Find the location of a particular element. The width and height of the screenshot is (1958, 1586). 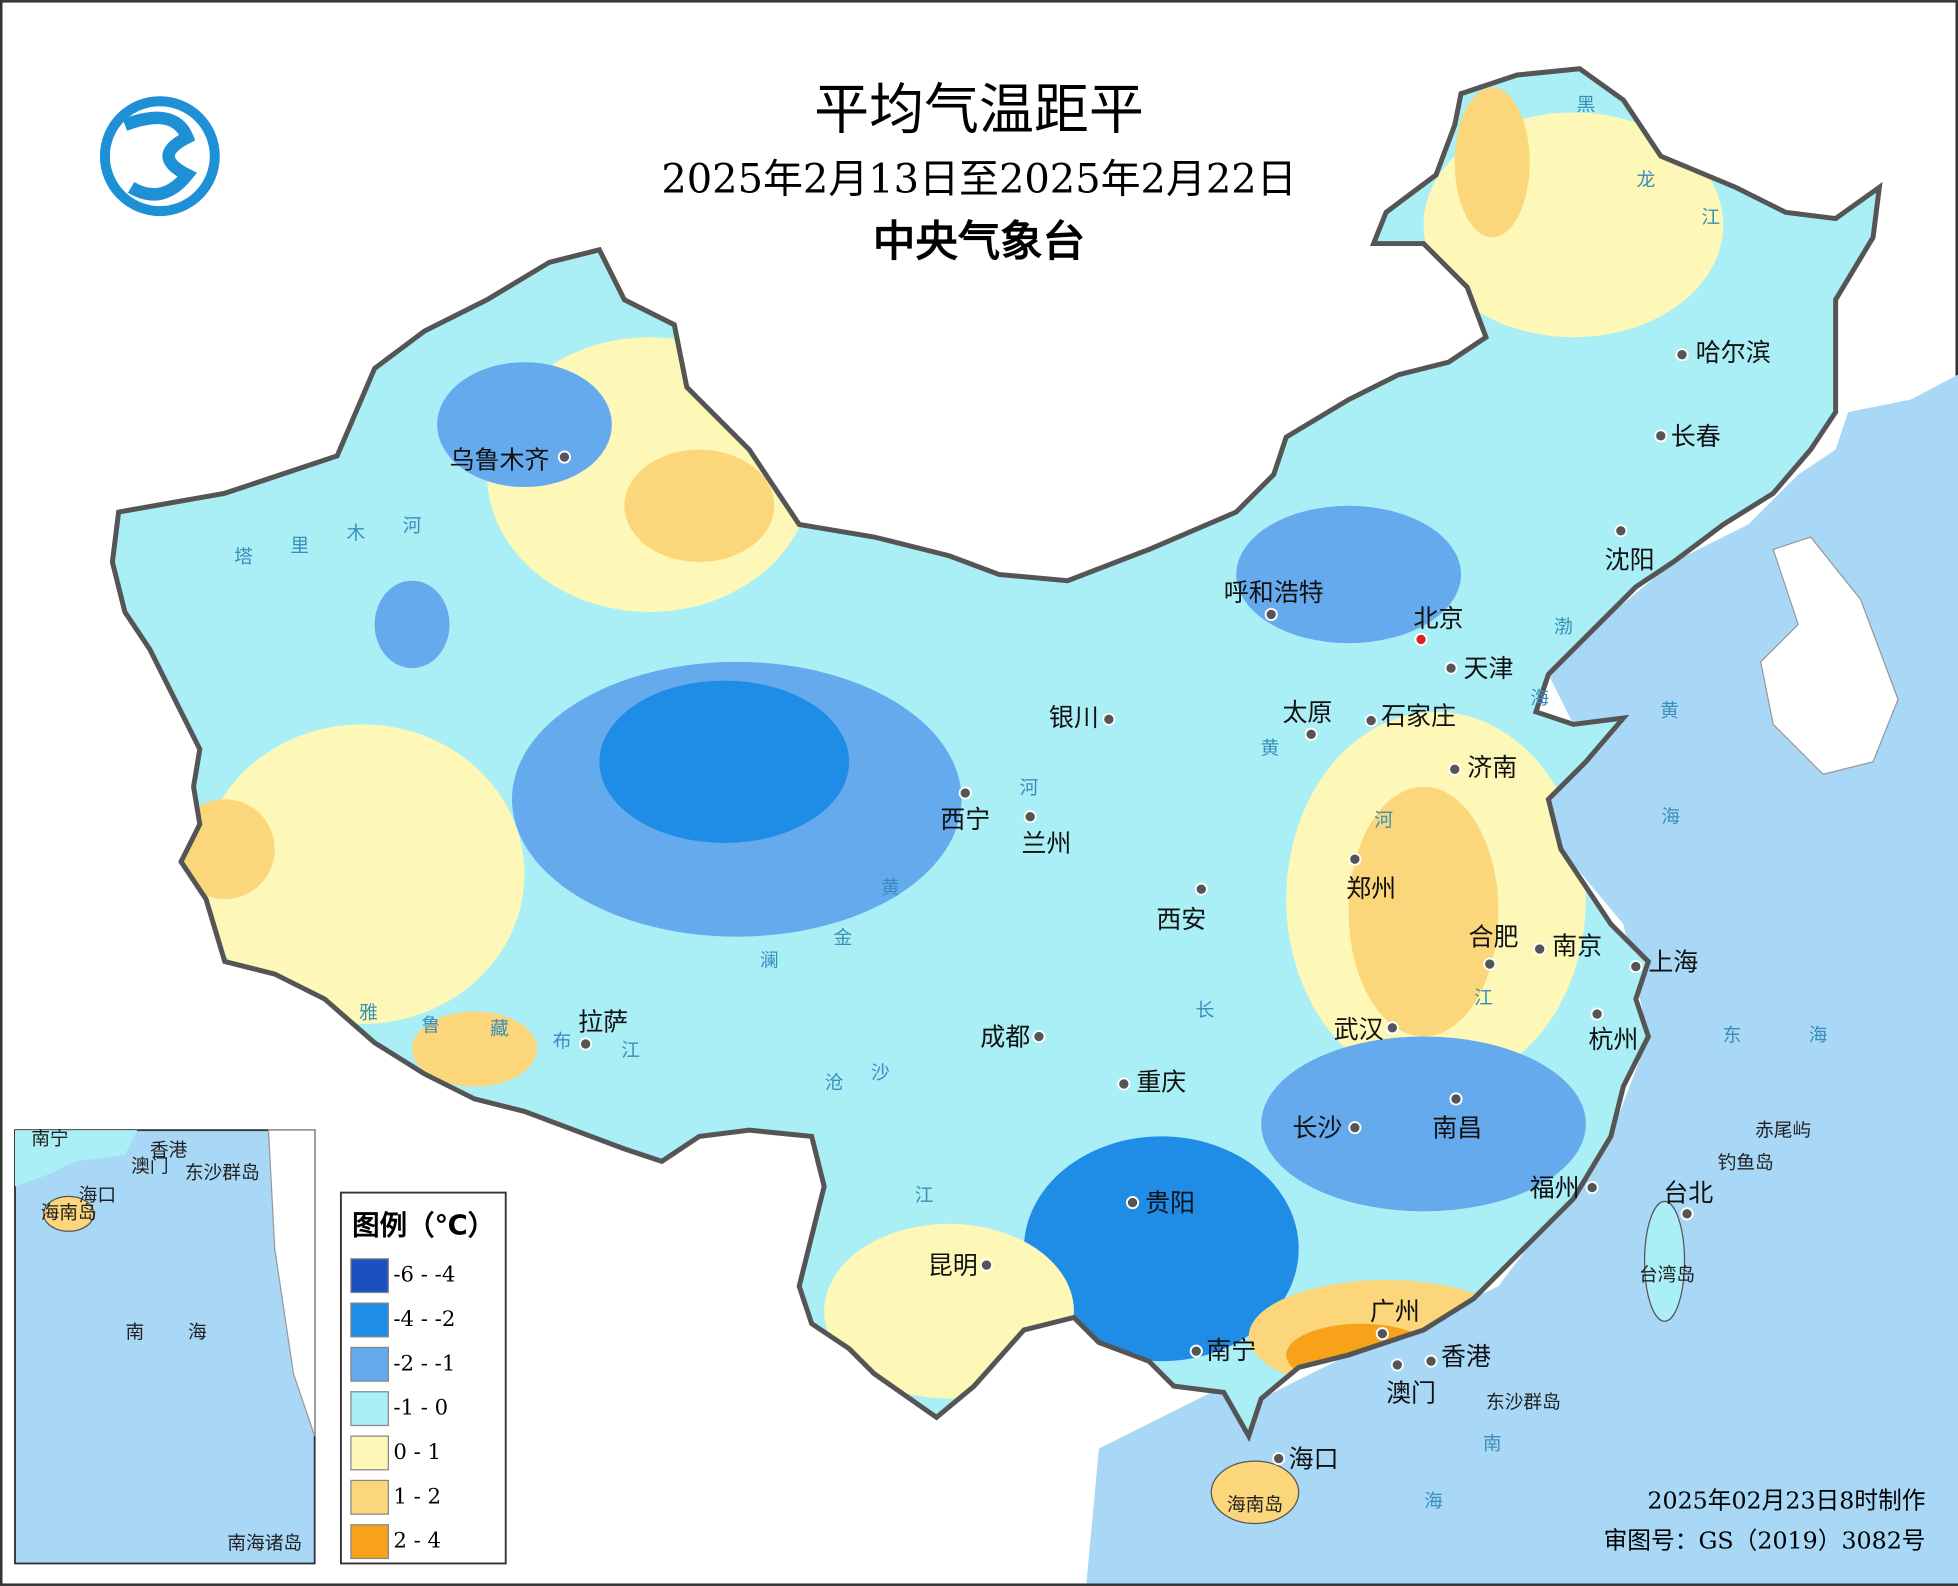

island-label: 赤尾屿 is located at coordinates (1783, 1130).